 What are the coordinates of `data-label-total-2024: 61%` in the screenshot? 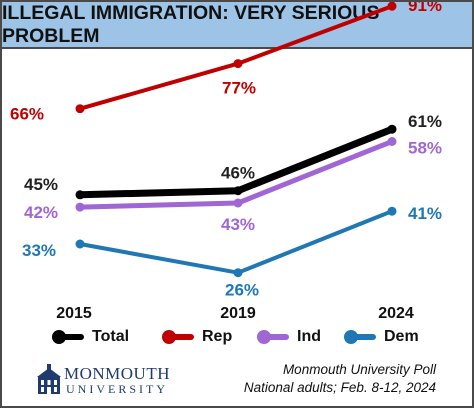 It's located at (425, 121).